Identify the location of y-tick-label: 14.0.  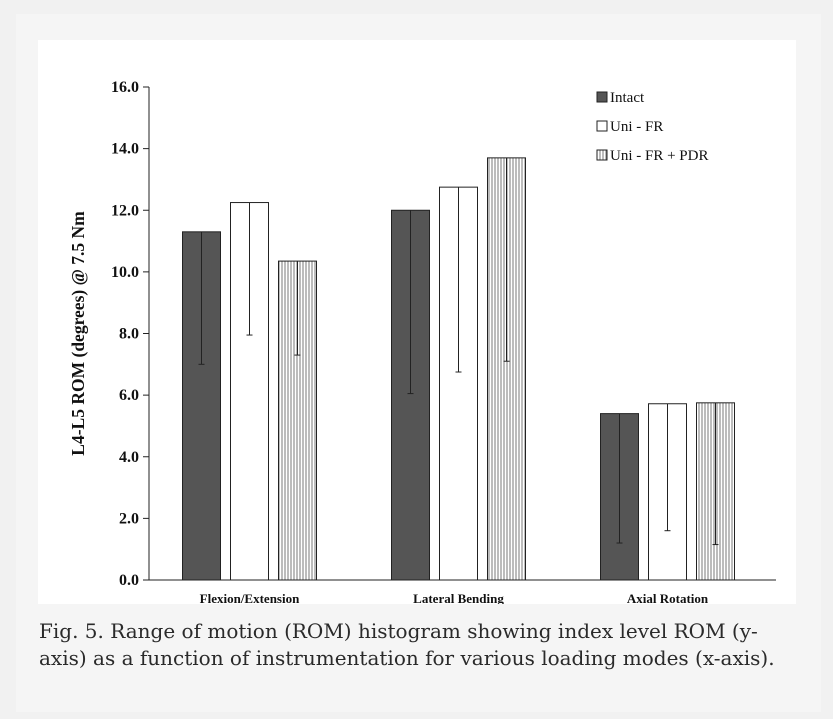
(125, 149).